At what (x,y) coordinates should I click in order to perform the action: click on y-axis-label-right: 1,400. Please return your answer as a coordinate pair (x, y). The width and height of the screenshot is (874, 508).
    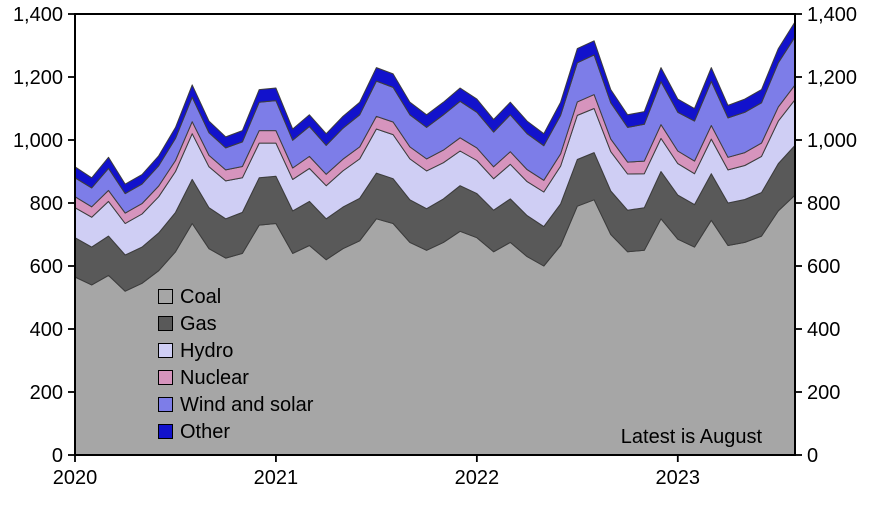
    Looking at the image, I should click on (832, 15).